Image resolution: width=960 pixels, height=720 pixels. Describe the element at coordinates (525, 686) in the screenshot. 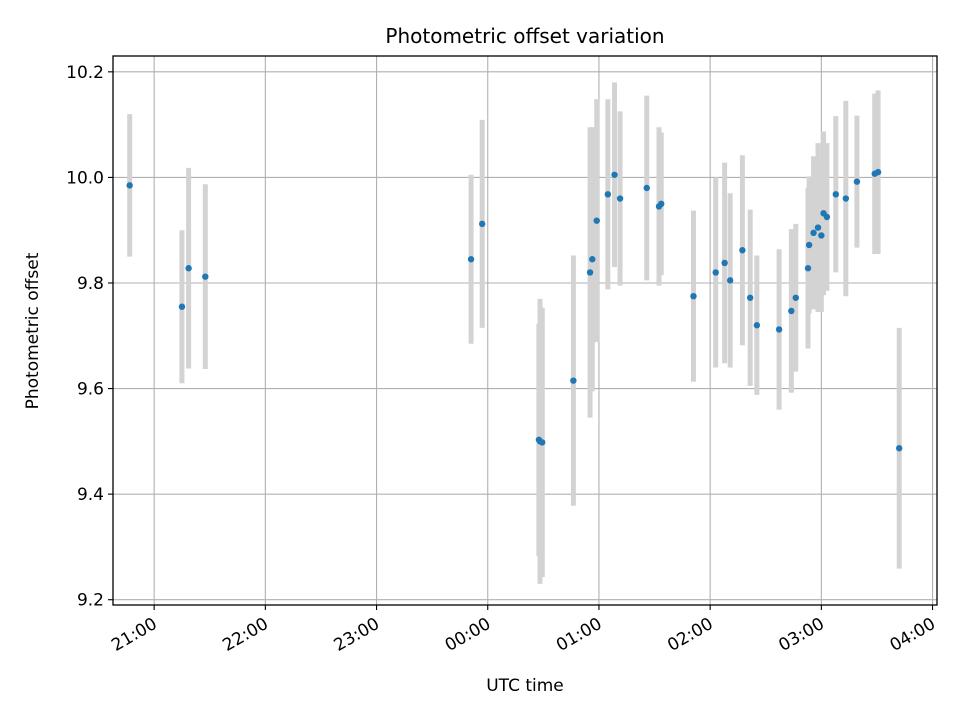

I see `x-axis-label: UTC time` at that location.